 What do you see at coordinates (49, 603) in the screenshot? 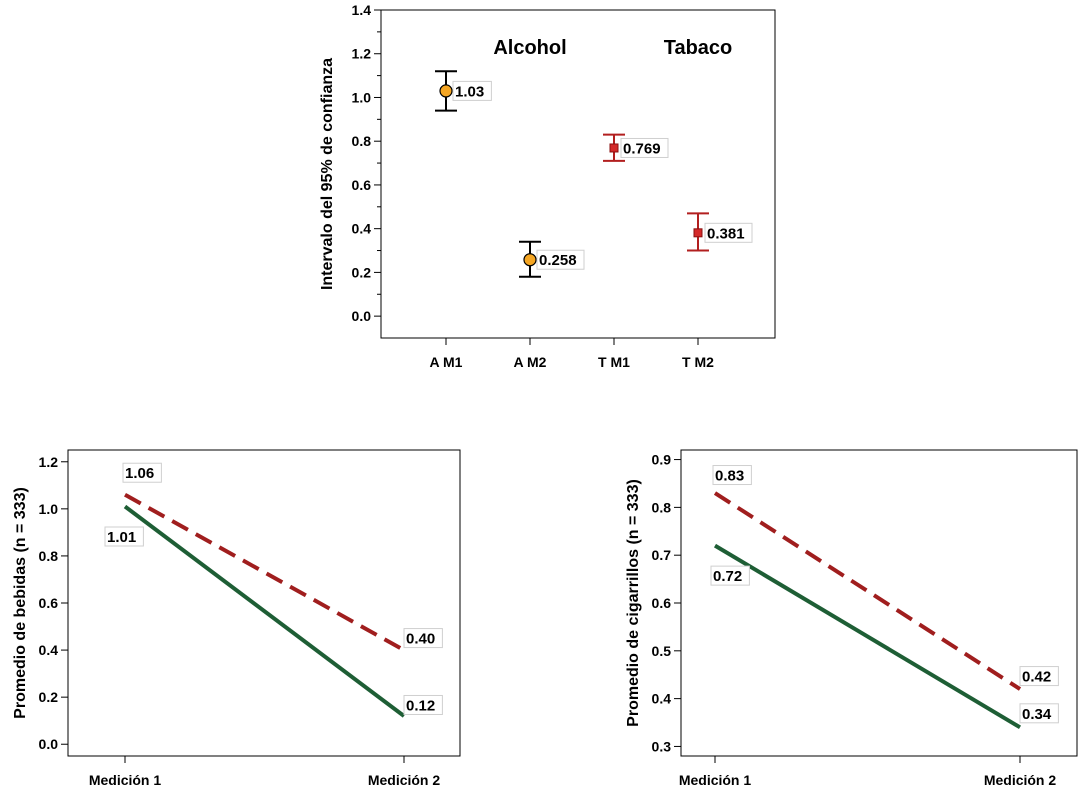
I see `drinks-chart-y-tick-label: 0.6` at bounding box center [49, 603].